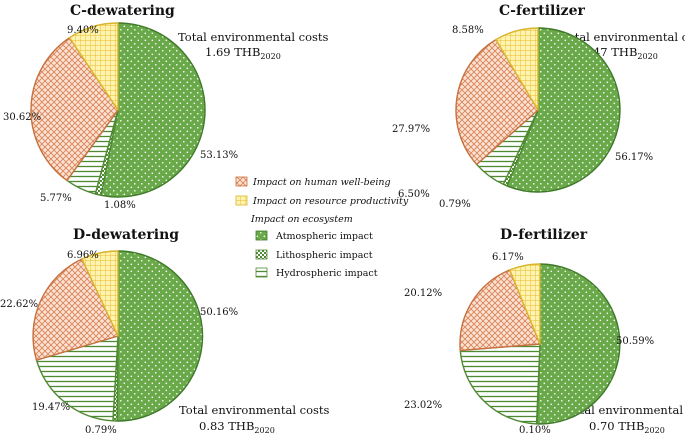  I want to click on legend-swatch-atmo, so click(261, 235).